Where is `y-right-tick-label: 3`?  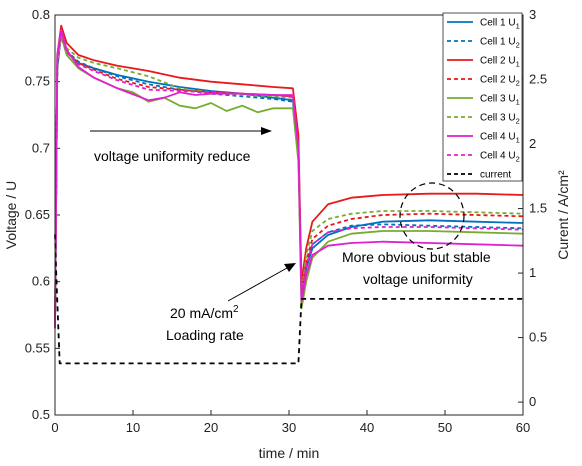 y-right-tick-label: 3 is located at coordinates (532, 14).